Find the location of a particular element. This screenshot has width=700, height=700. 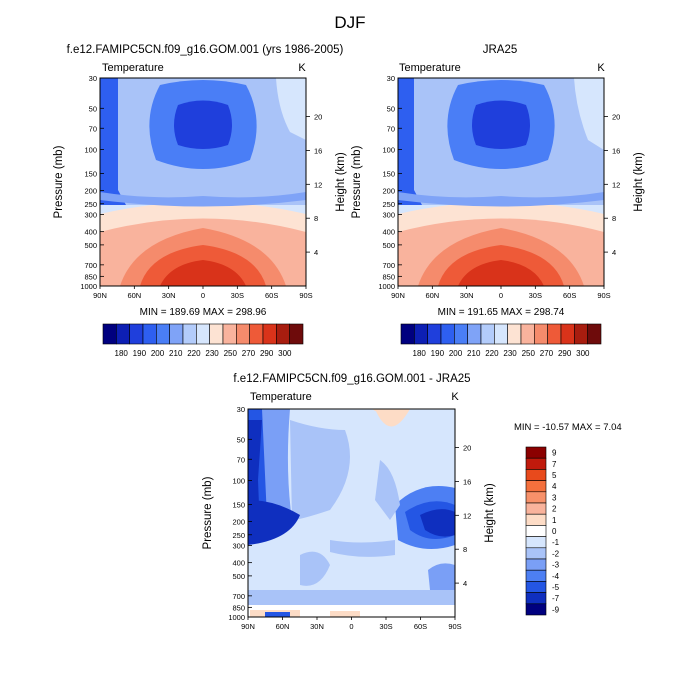

height-tick-label: 16 is located at coordinates (616, 150).